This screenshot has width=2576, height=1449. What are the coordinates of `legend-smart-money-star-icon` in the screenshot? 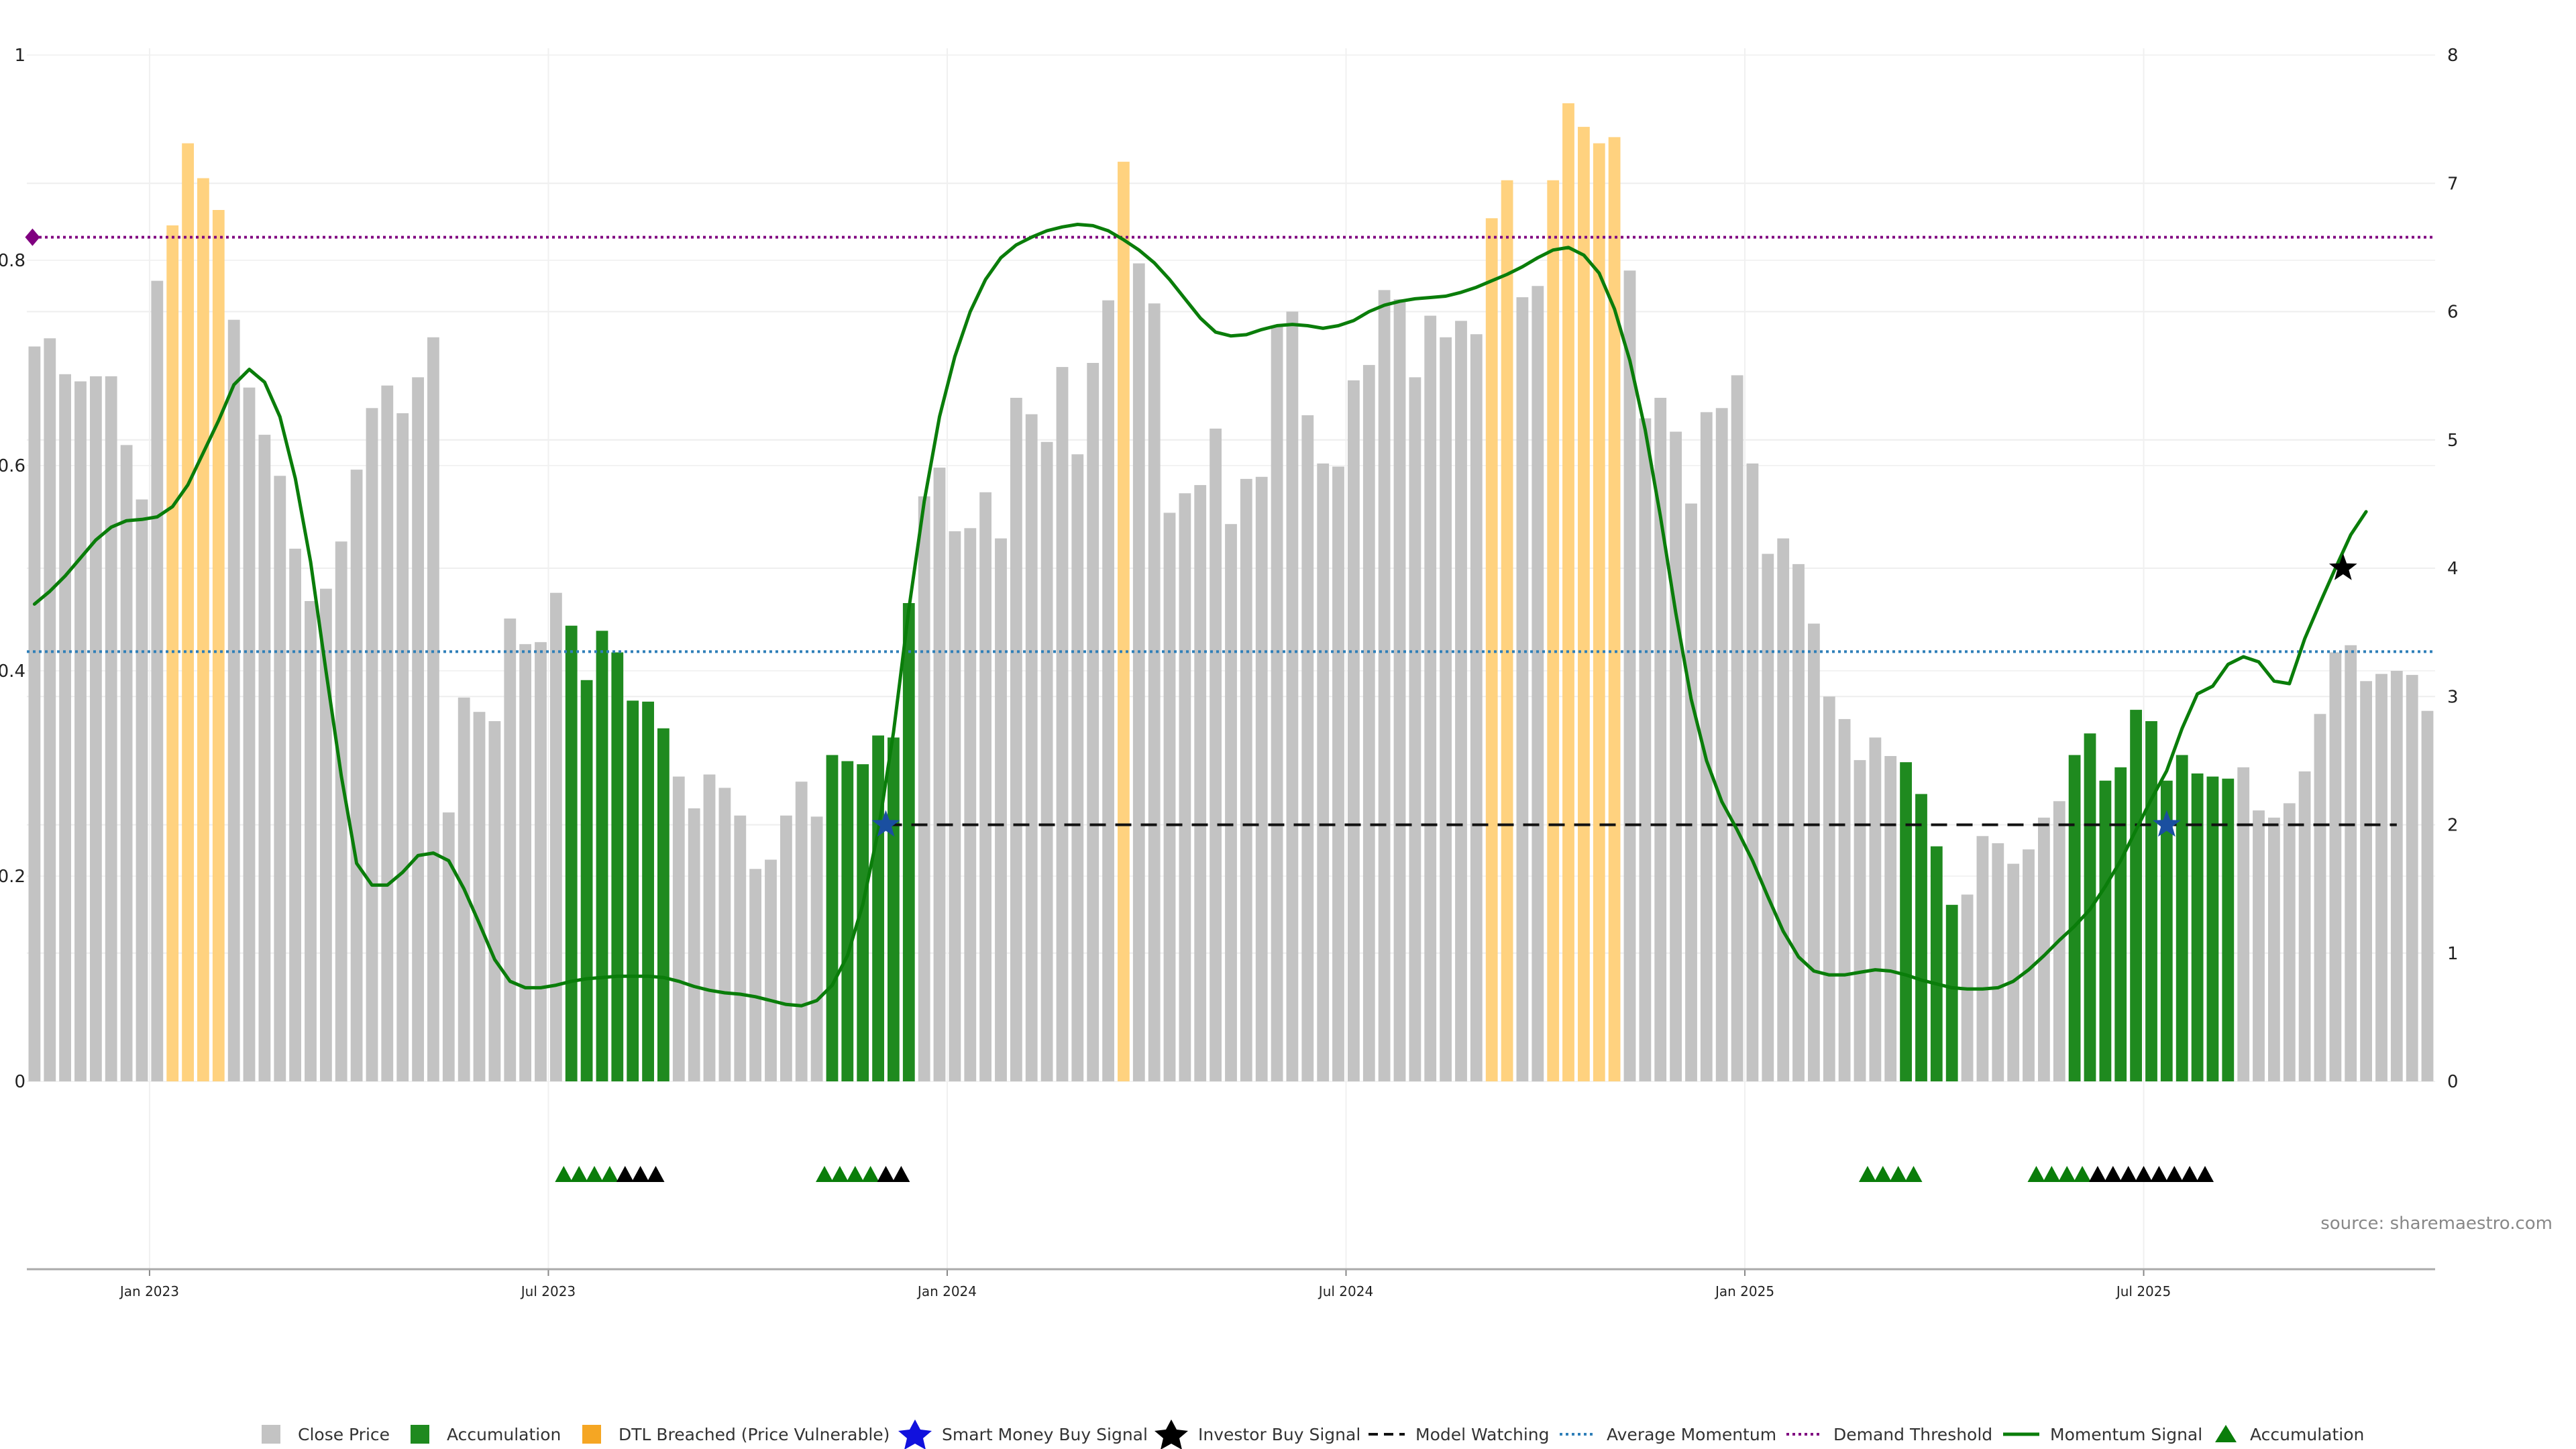 It's located at (915, 1434).